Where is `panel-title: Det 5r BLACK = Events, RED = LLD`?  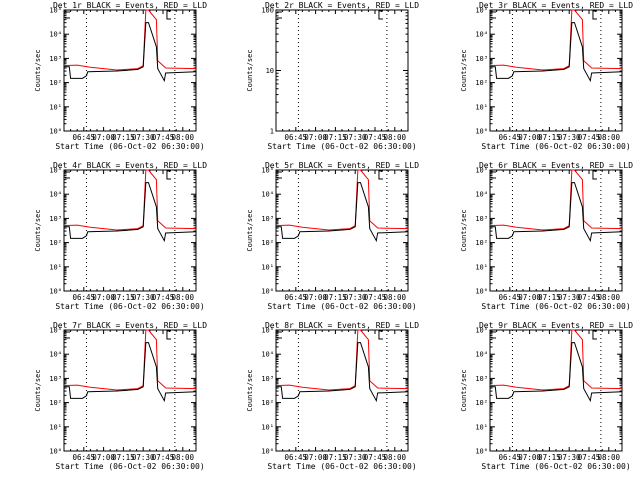
panel-title: Det 5r BLACK = Events, RED = LLD is located at coordinates (342, 165).